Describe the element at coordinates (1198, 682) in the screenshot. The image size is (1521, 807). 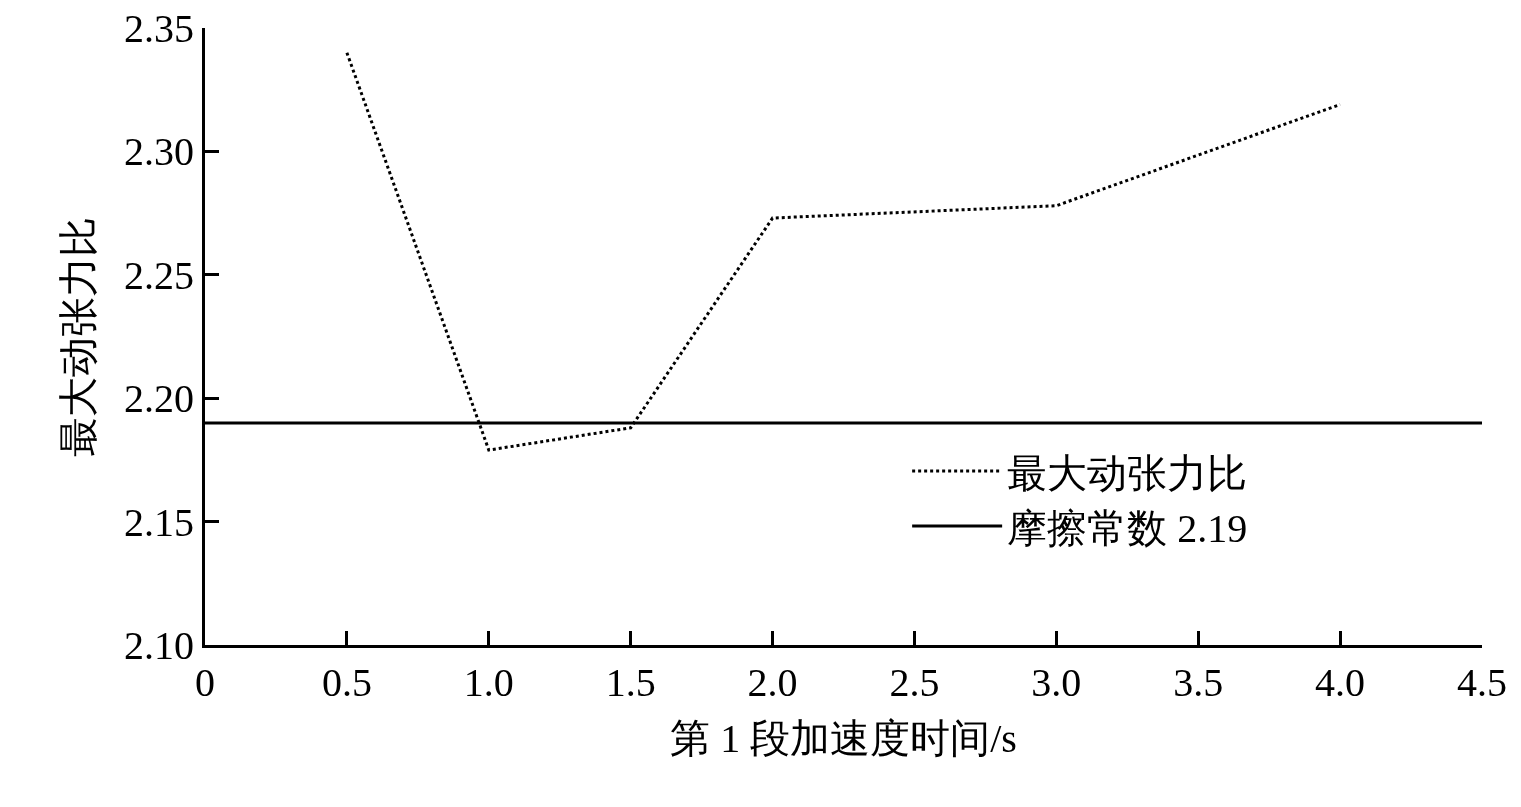
I see `x-tick-label: 3.5` at that location.